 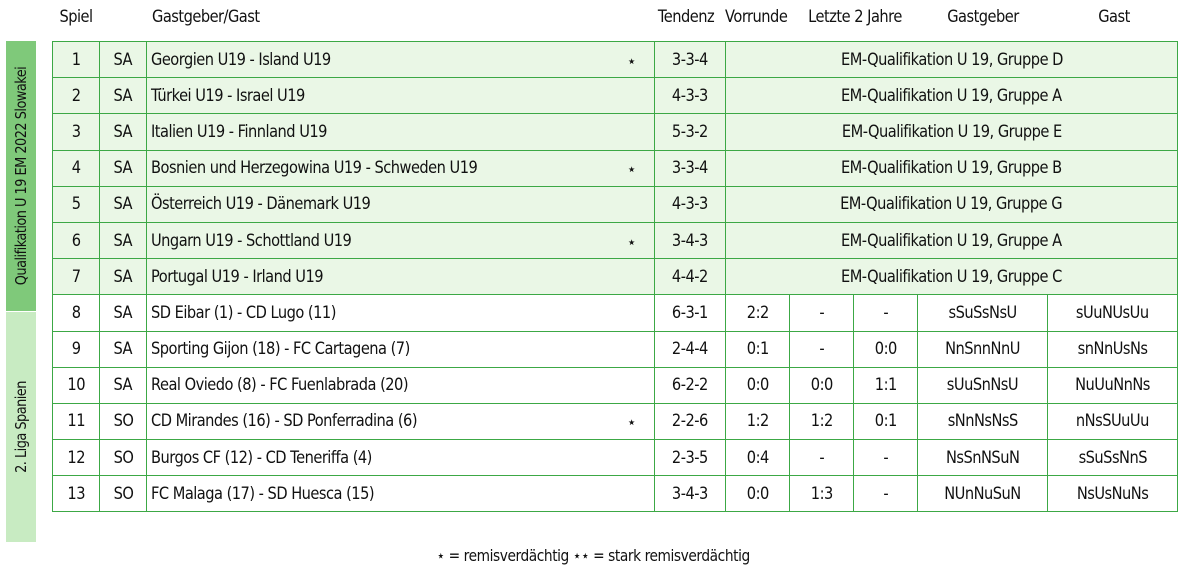 I want to click on row-match: Italien U19 - Finnland U19, so click(x=400, y=132).